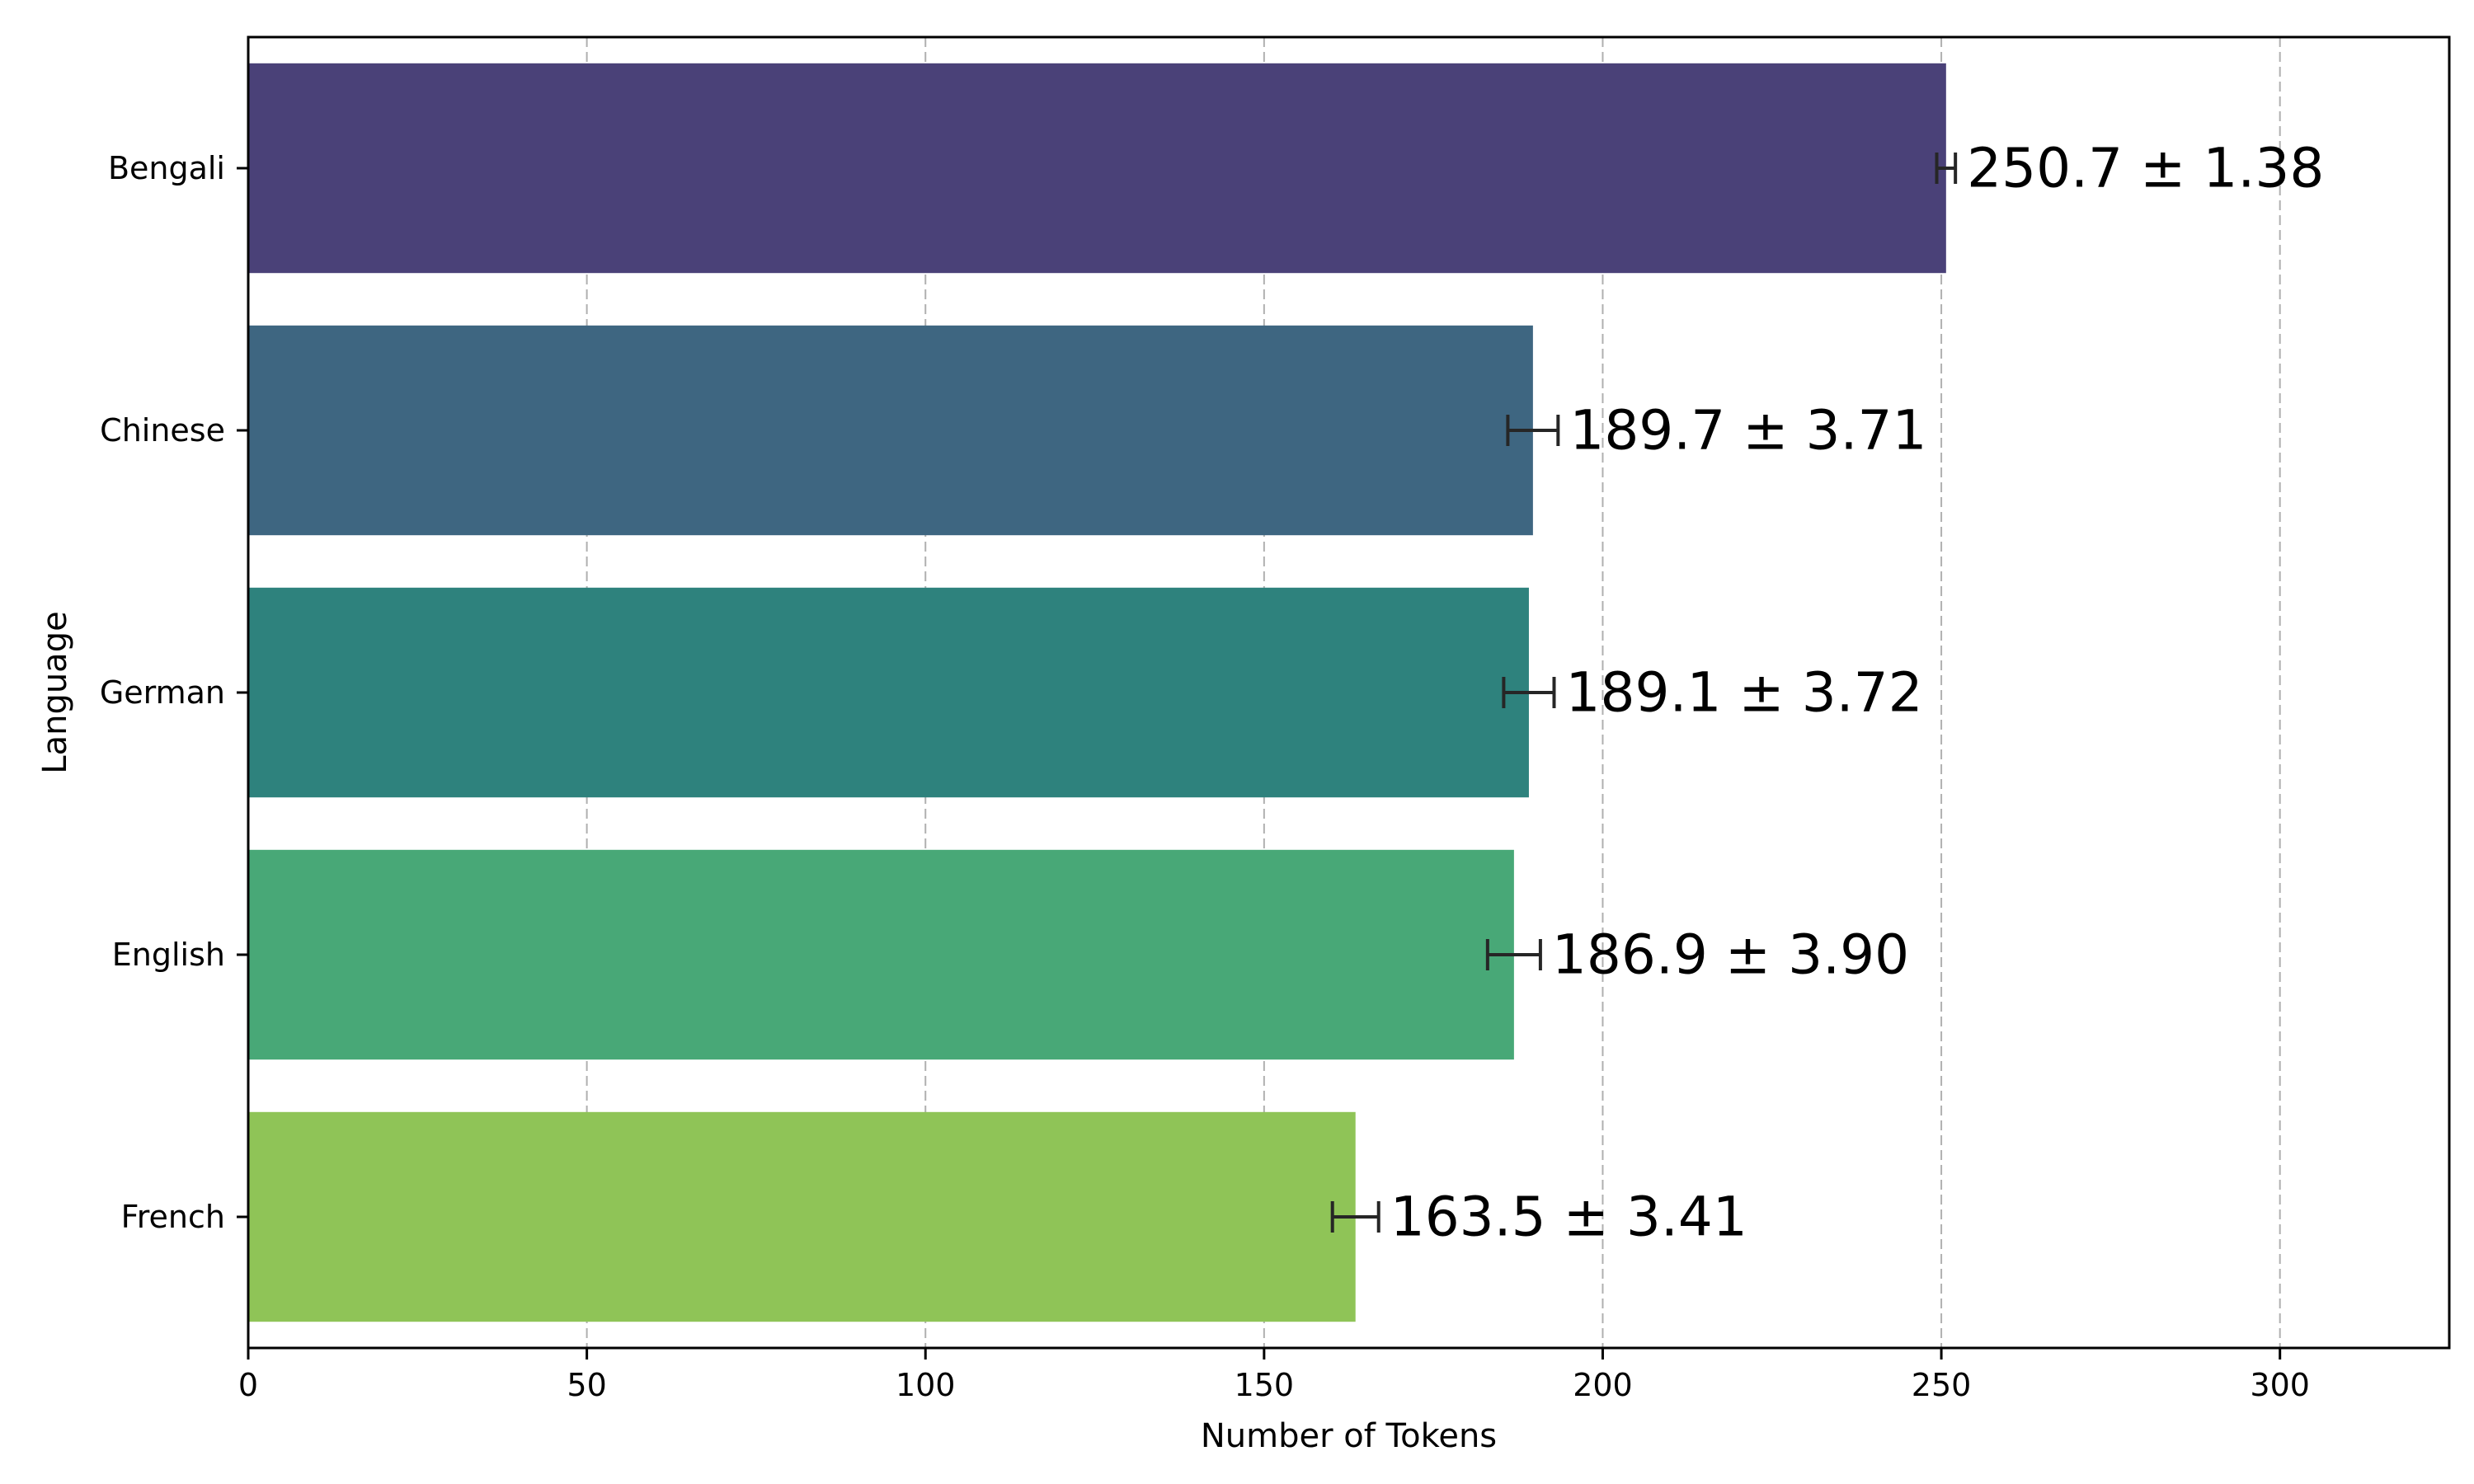 This screenshot has width=2474, height=1484. What do you see at coordinates (1603, 1385) in the screenshot?
I see `x-tick-label: 200` at bounding box center [1603, 1385].